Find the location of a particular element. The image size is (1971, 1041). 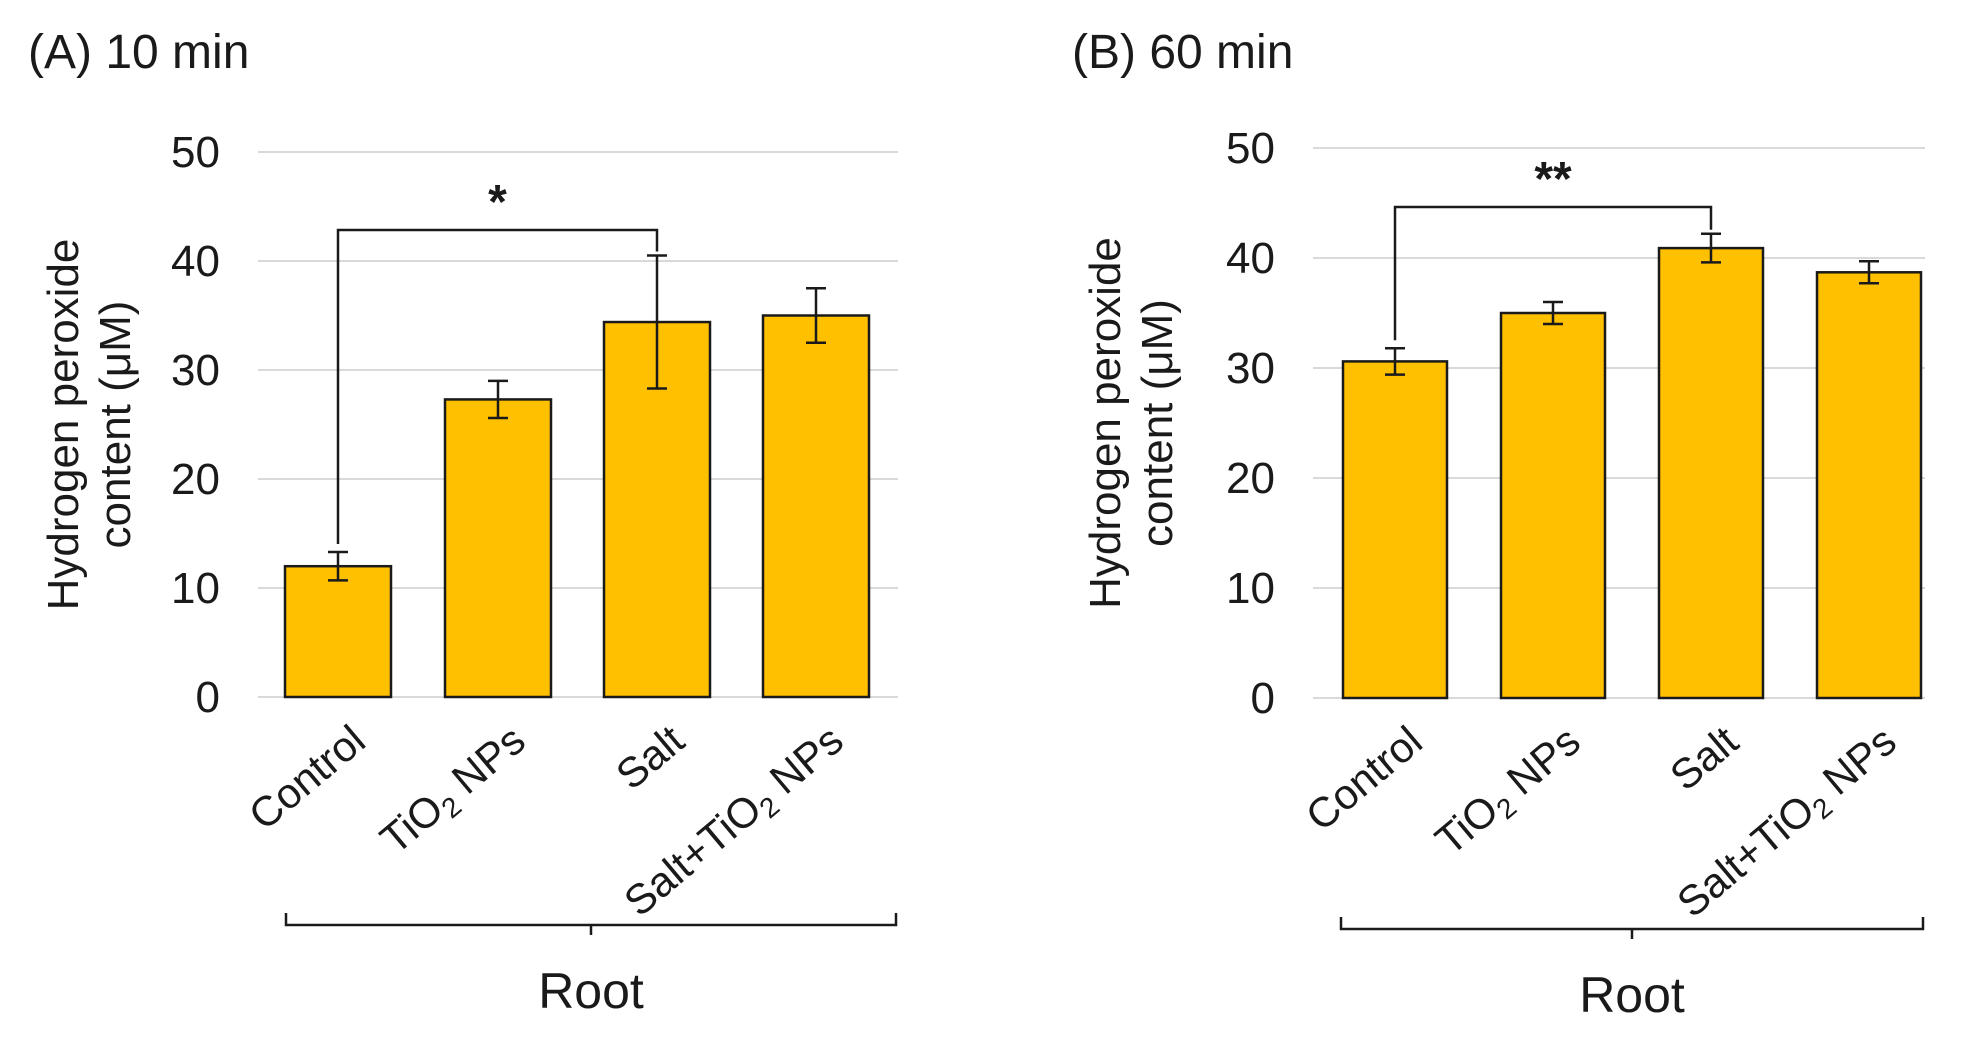

panel-a-title: (A) 10 min is located at coordinates (138, 52).